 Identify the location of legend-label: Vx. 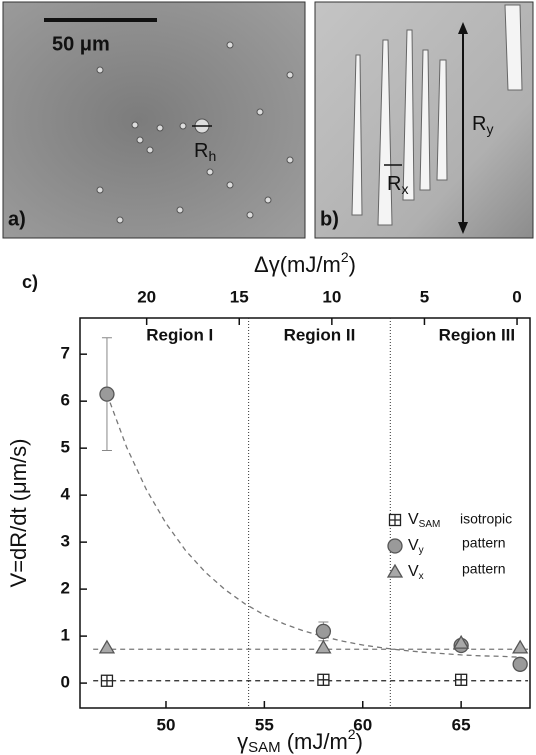
(416, 572).